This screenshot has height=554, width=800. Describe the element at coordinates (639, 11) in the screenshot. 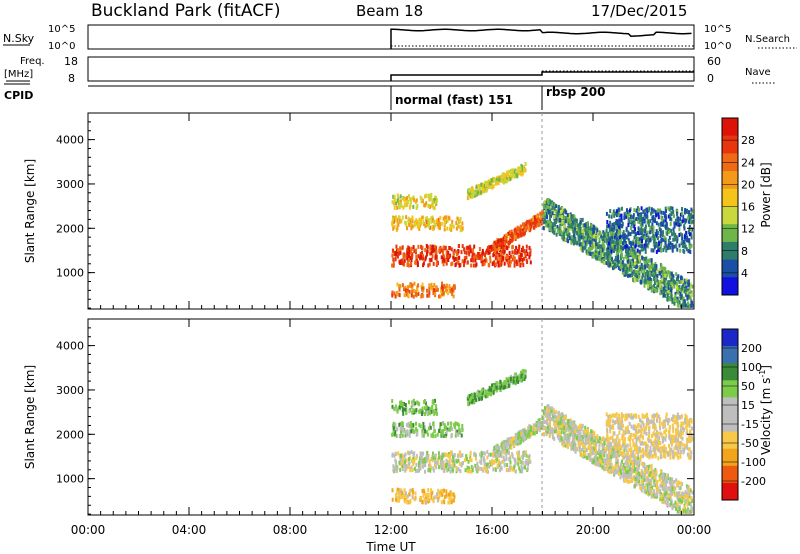

I see `date-label: 17/Dec/2015` at that location.